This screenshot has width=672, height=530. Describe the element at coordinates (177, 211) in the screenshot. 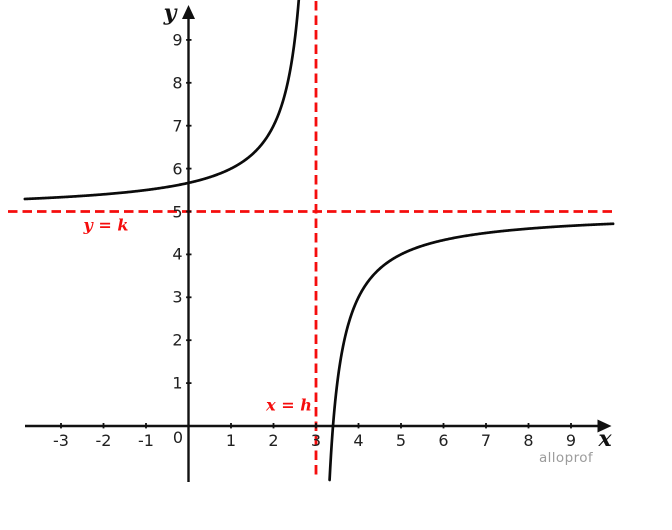

I see `y-tick-label-5: 5` at that location.